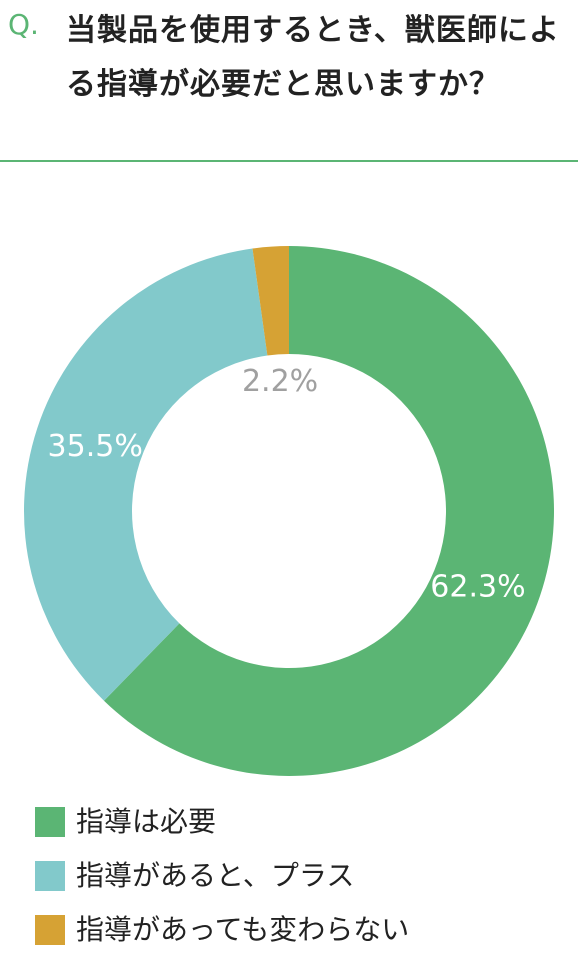  What do you see at coordinates (477, 586) in the screenshot?
I see `value-label: 62.3%` at bounding box center [477, 586].